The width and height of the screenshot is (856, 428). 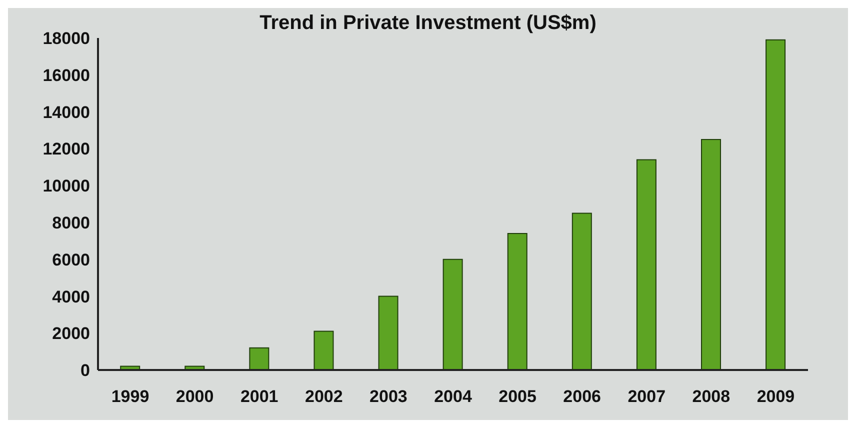 What do you see at coordinates (66, 38) in the screenshot?
I see `y-tick-label: 18000` at bounding box center [66, 38].